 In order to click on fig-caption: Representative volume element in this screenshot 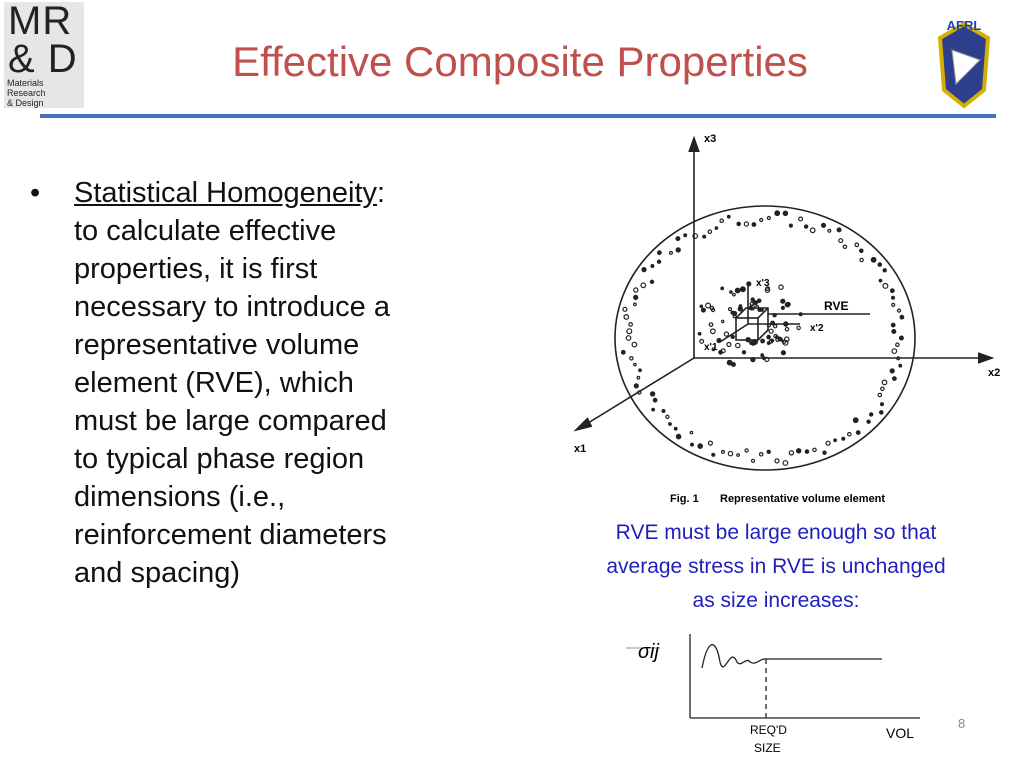, I will do `click(802, 499)`.